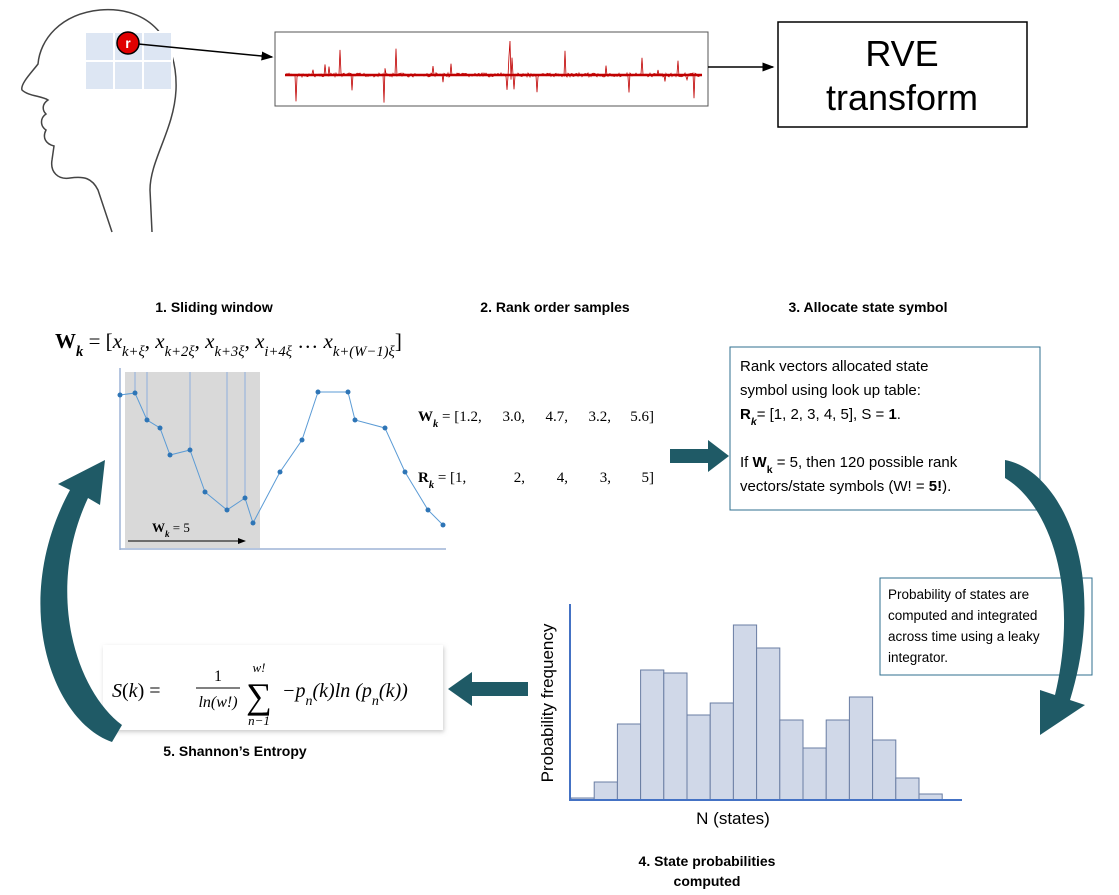 This screenshot has height=895, width=1119. I want to click on electrode-link, so click(200, 51).